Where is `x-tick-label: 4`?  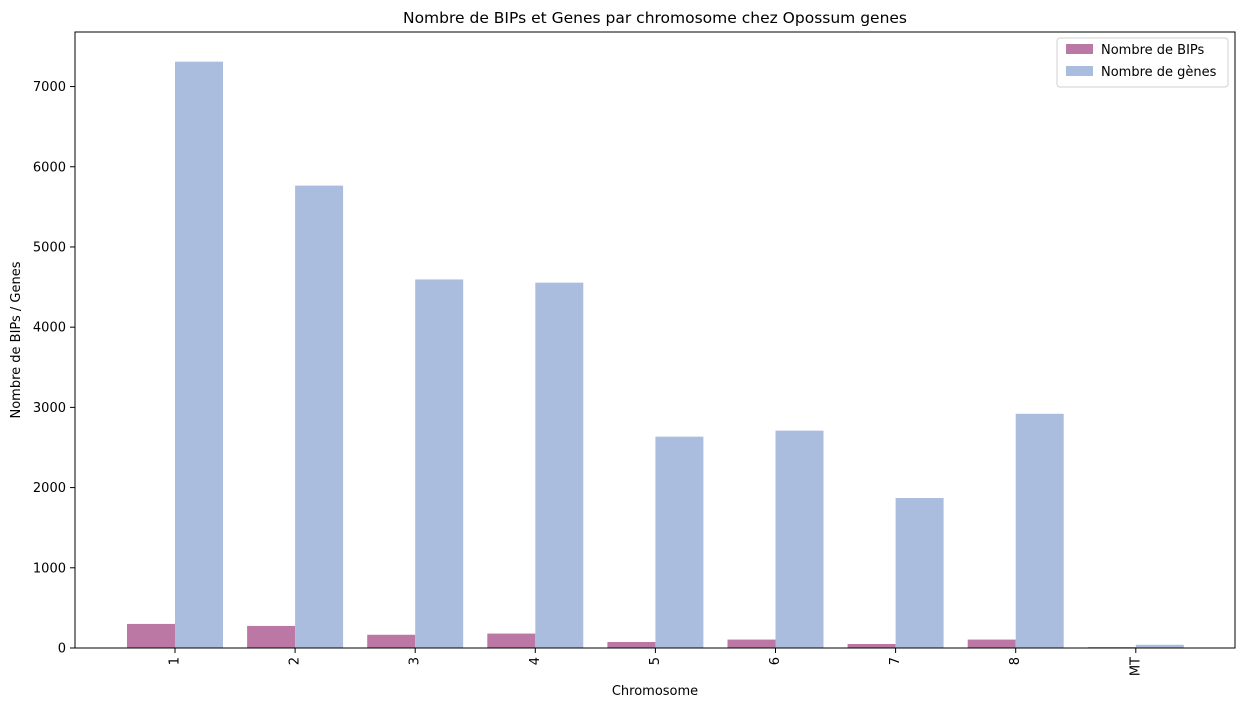 x-tick-label: 4 is located at coordinates (535, 661).